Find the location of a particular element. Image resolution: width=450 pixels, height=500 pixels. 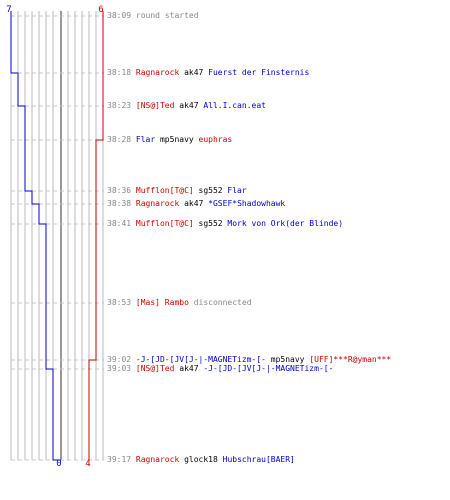

red-team-line is located at coordinates (96, 235).